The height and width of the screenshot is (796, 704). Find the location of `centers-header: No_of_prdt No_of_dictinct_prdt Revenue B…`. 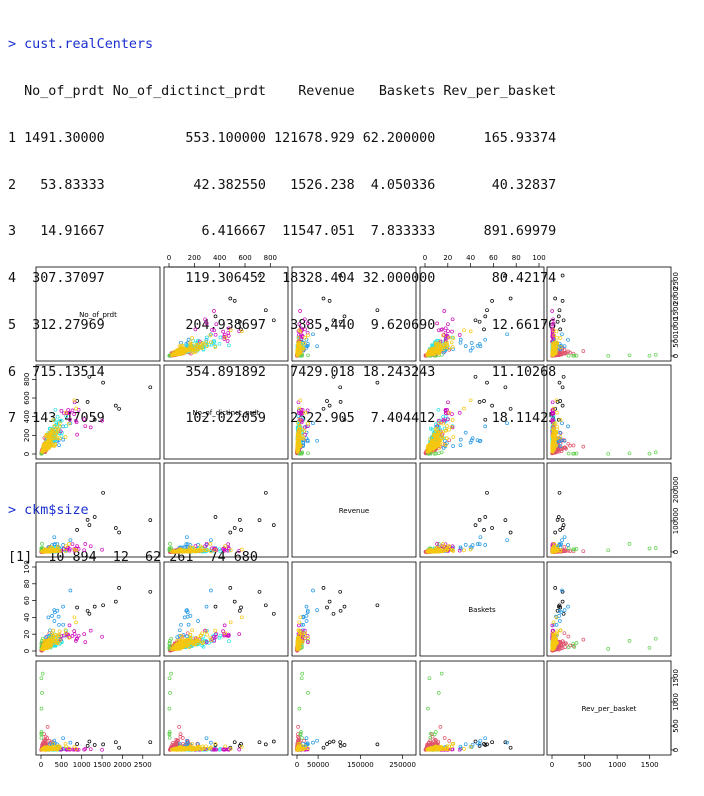

centers-header: No_of_prdt No_of_dictinct_prdt Revenue B… is located at coordinates (282, 91).